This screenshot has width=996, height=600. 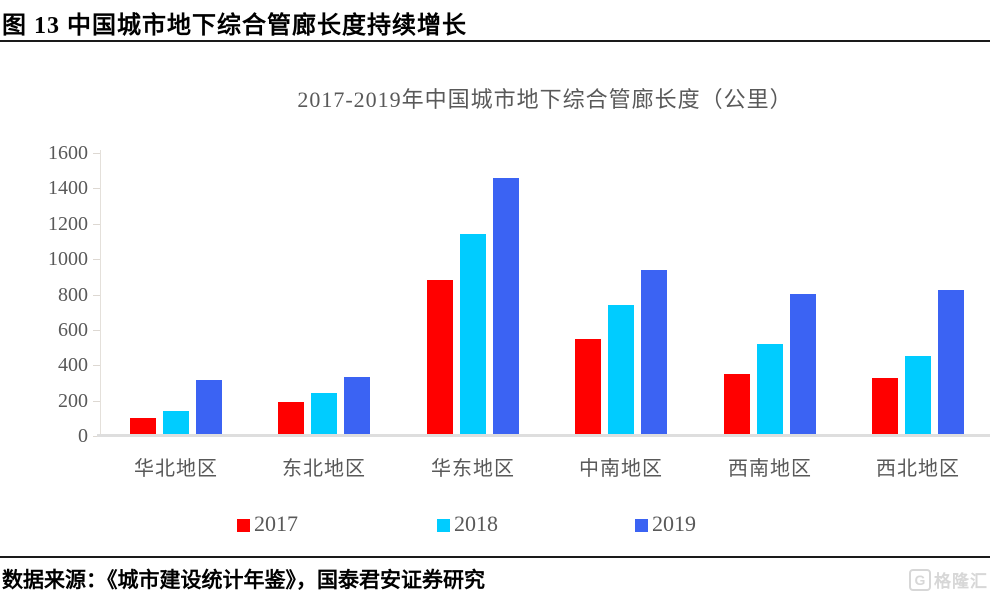 I want to click on bar-group-中南地区, so click(x=621, y=294).